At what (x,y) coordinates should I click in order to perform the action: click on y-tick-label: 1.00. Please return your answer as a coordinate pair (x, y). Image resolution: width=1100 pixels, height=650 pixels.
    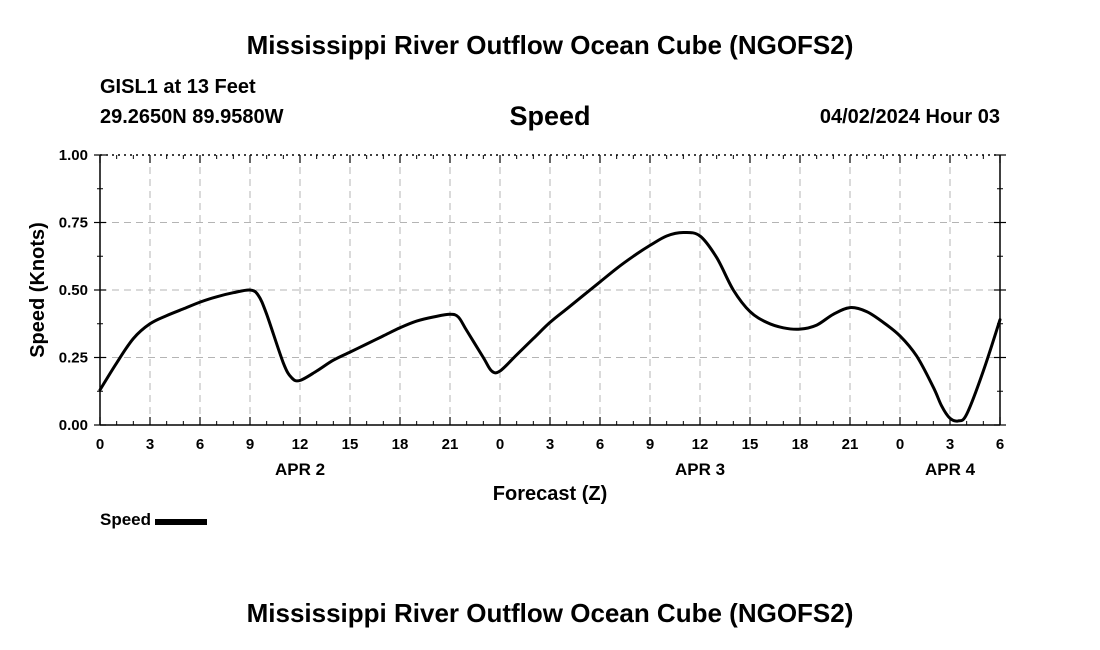
    Looking at the image, I should click on (73, 155).